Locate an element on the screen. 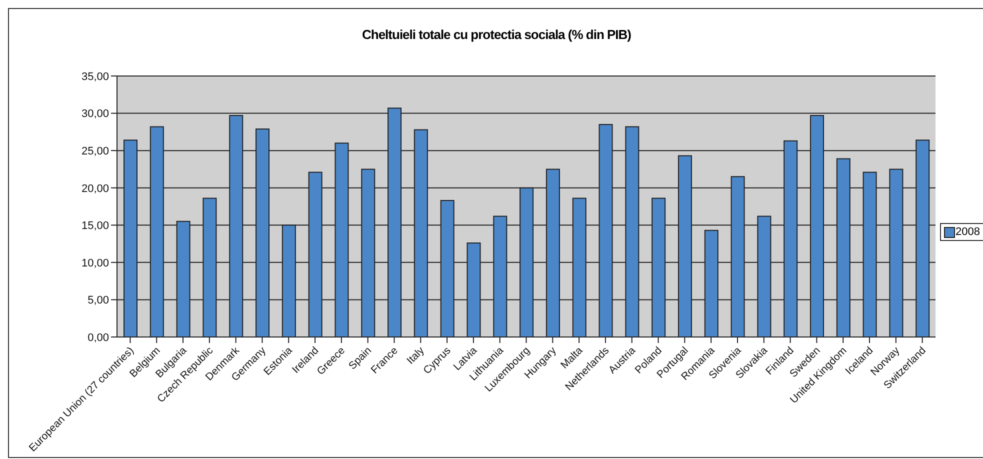 The height and width of the screenshot is (459, 983). legend-label: 2008 is located at coordinates (968, 232).